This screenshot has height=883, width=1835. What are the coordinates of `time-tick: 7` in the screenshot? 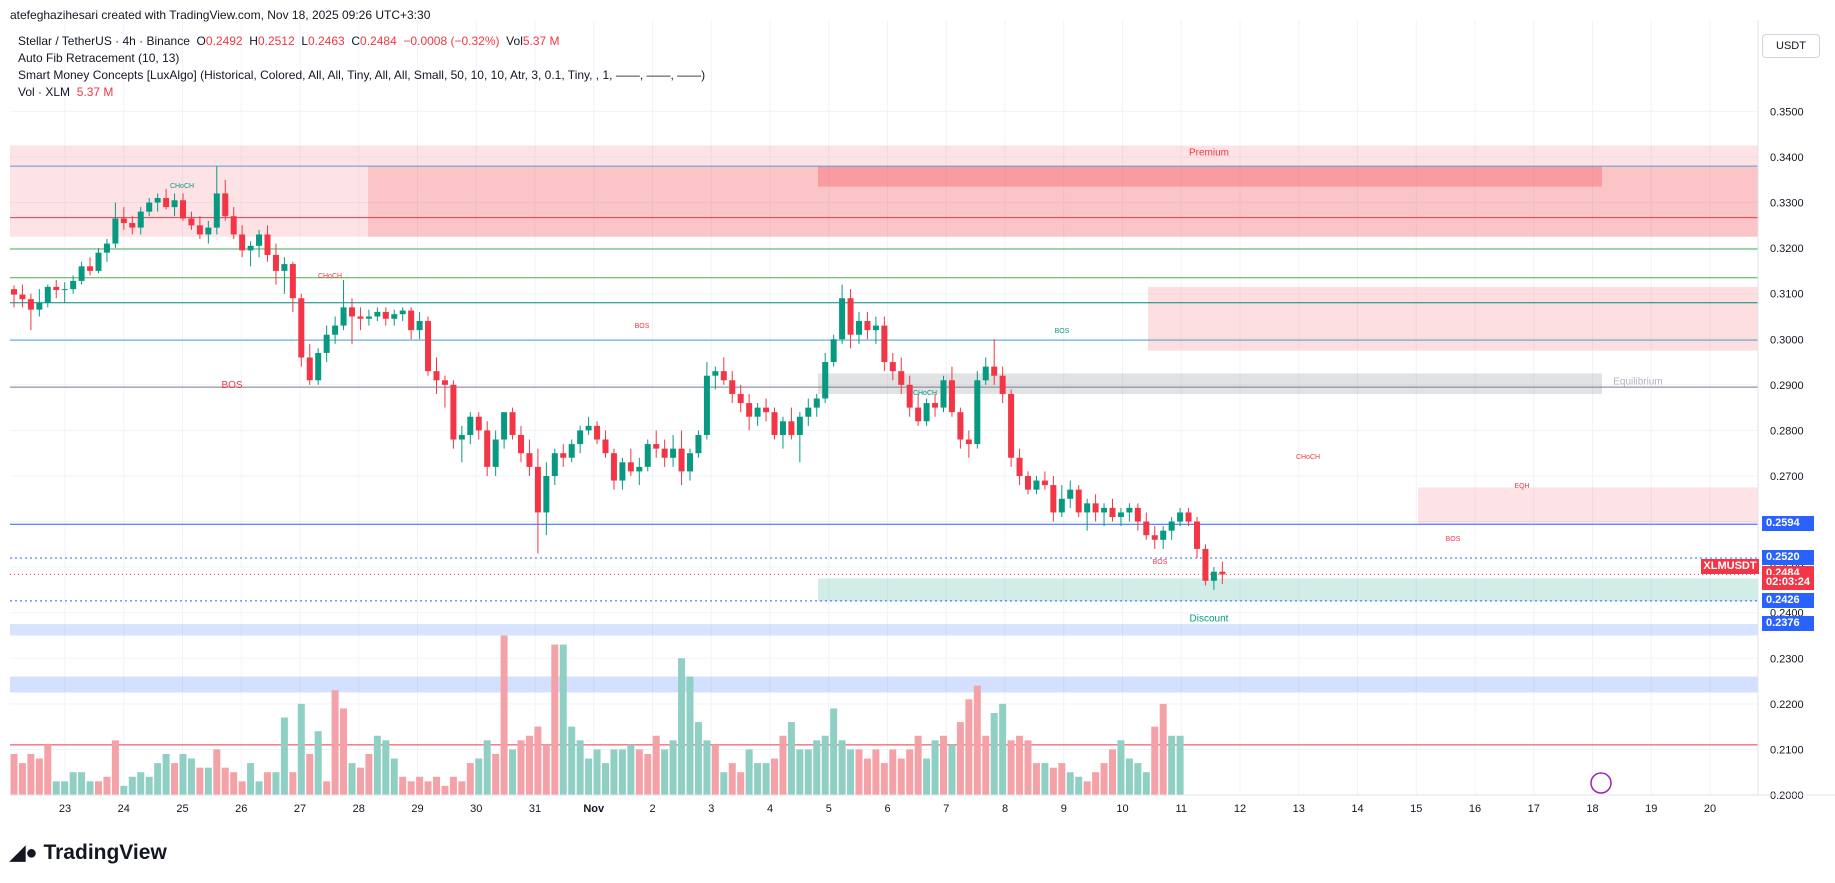 It's located at (946, 809).